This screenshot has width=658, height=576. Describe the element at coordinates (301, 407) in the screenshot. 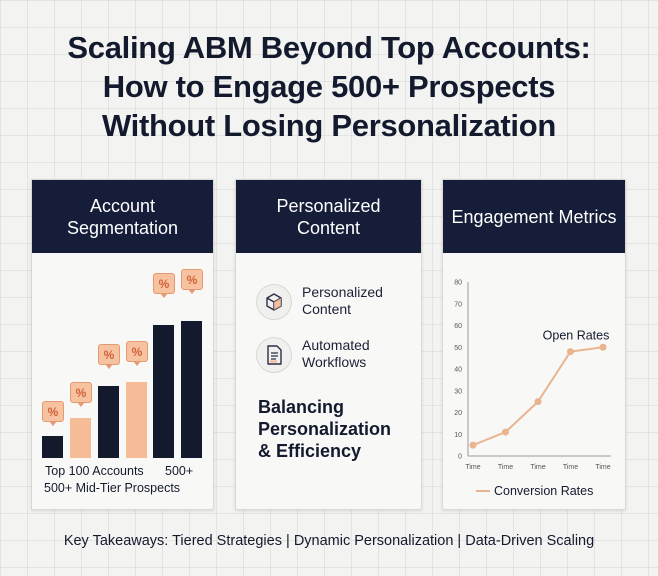

I see `balance-line: Balancing` at that location.